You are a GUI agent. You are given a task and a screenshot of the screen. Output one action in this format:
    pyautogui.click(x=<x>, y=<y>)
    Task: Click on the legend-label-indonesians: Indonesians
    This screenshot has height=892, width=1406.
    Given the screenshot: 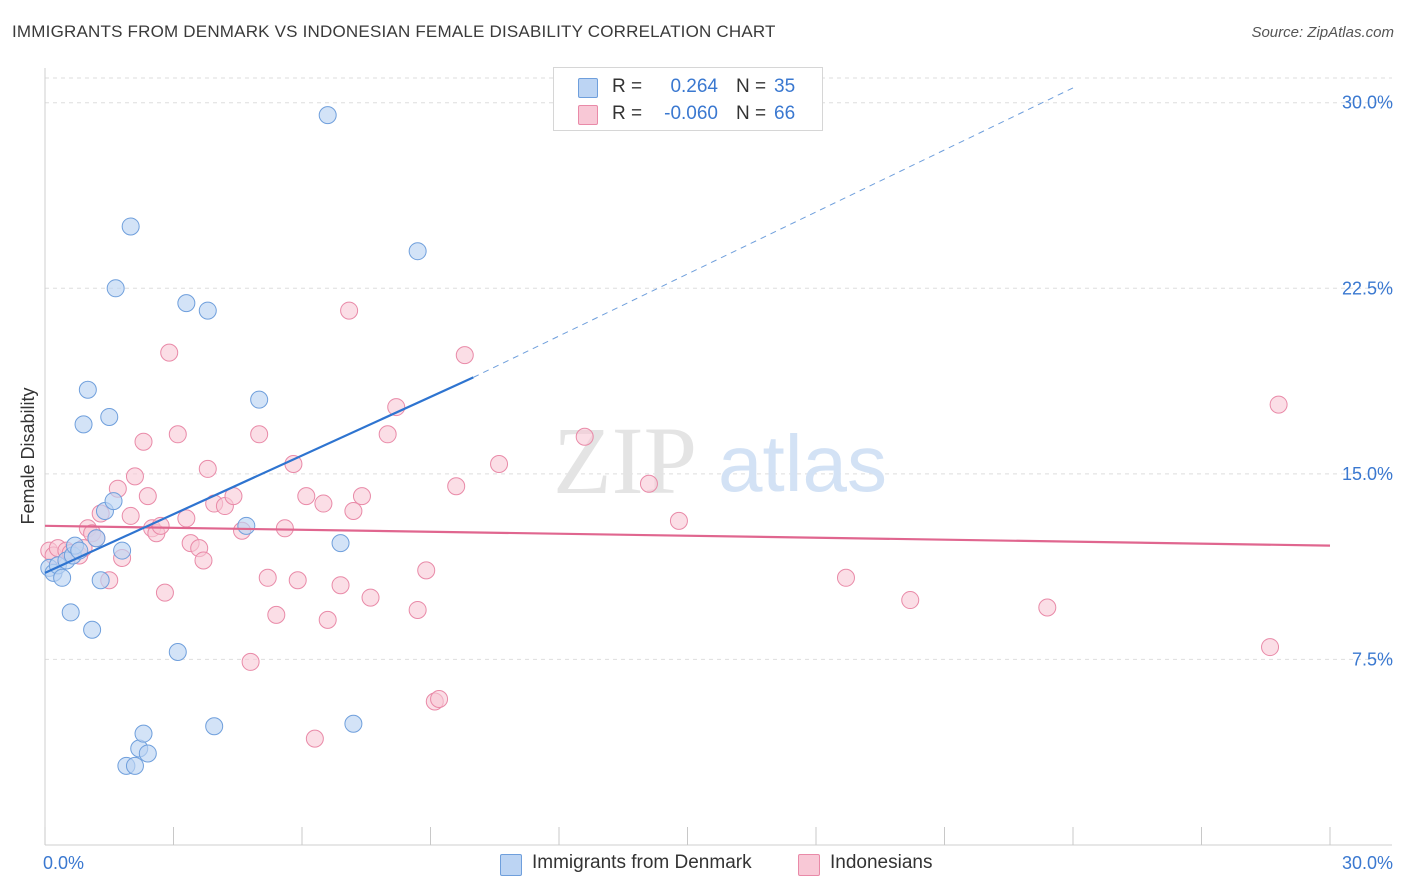 What is the action you would take?
    pyautogui.click(x=881, y=862)
    